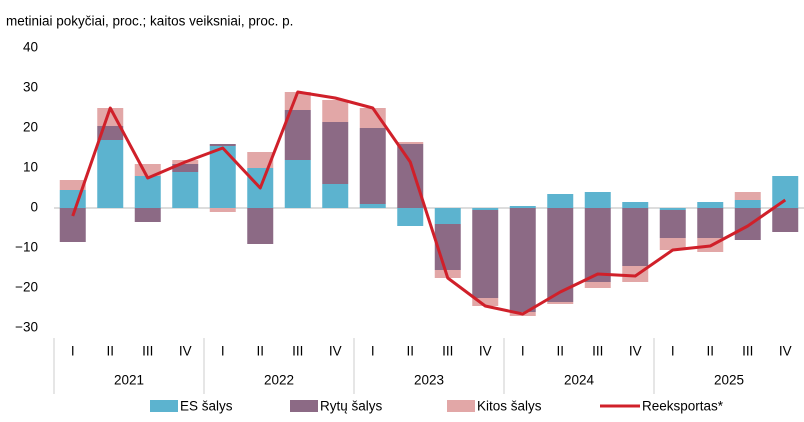  What do you see at coordinates (429, 380) in the screenshot?
I see `year-label: 2023` at bounding box center [429, 380].